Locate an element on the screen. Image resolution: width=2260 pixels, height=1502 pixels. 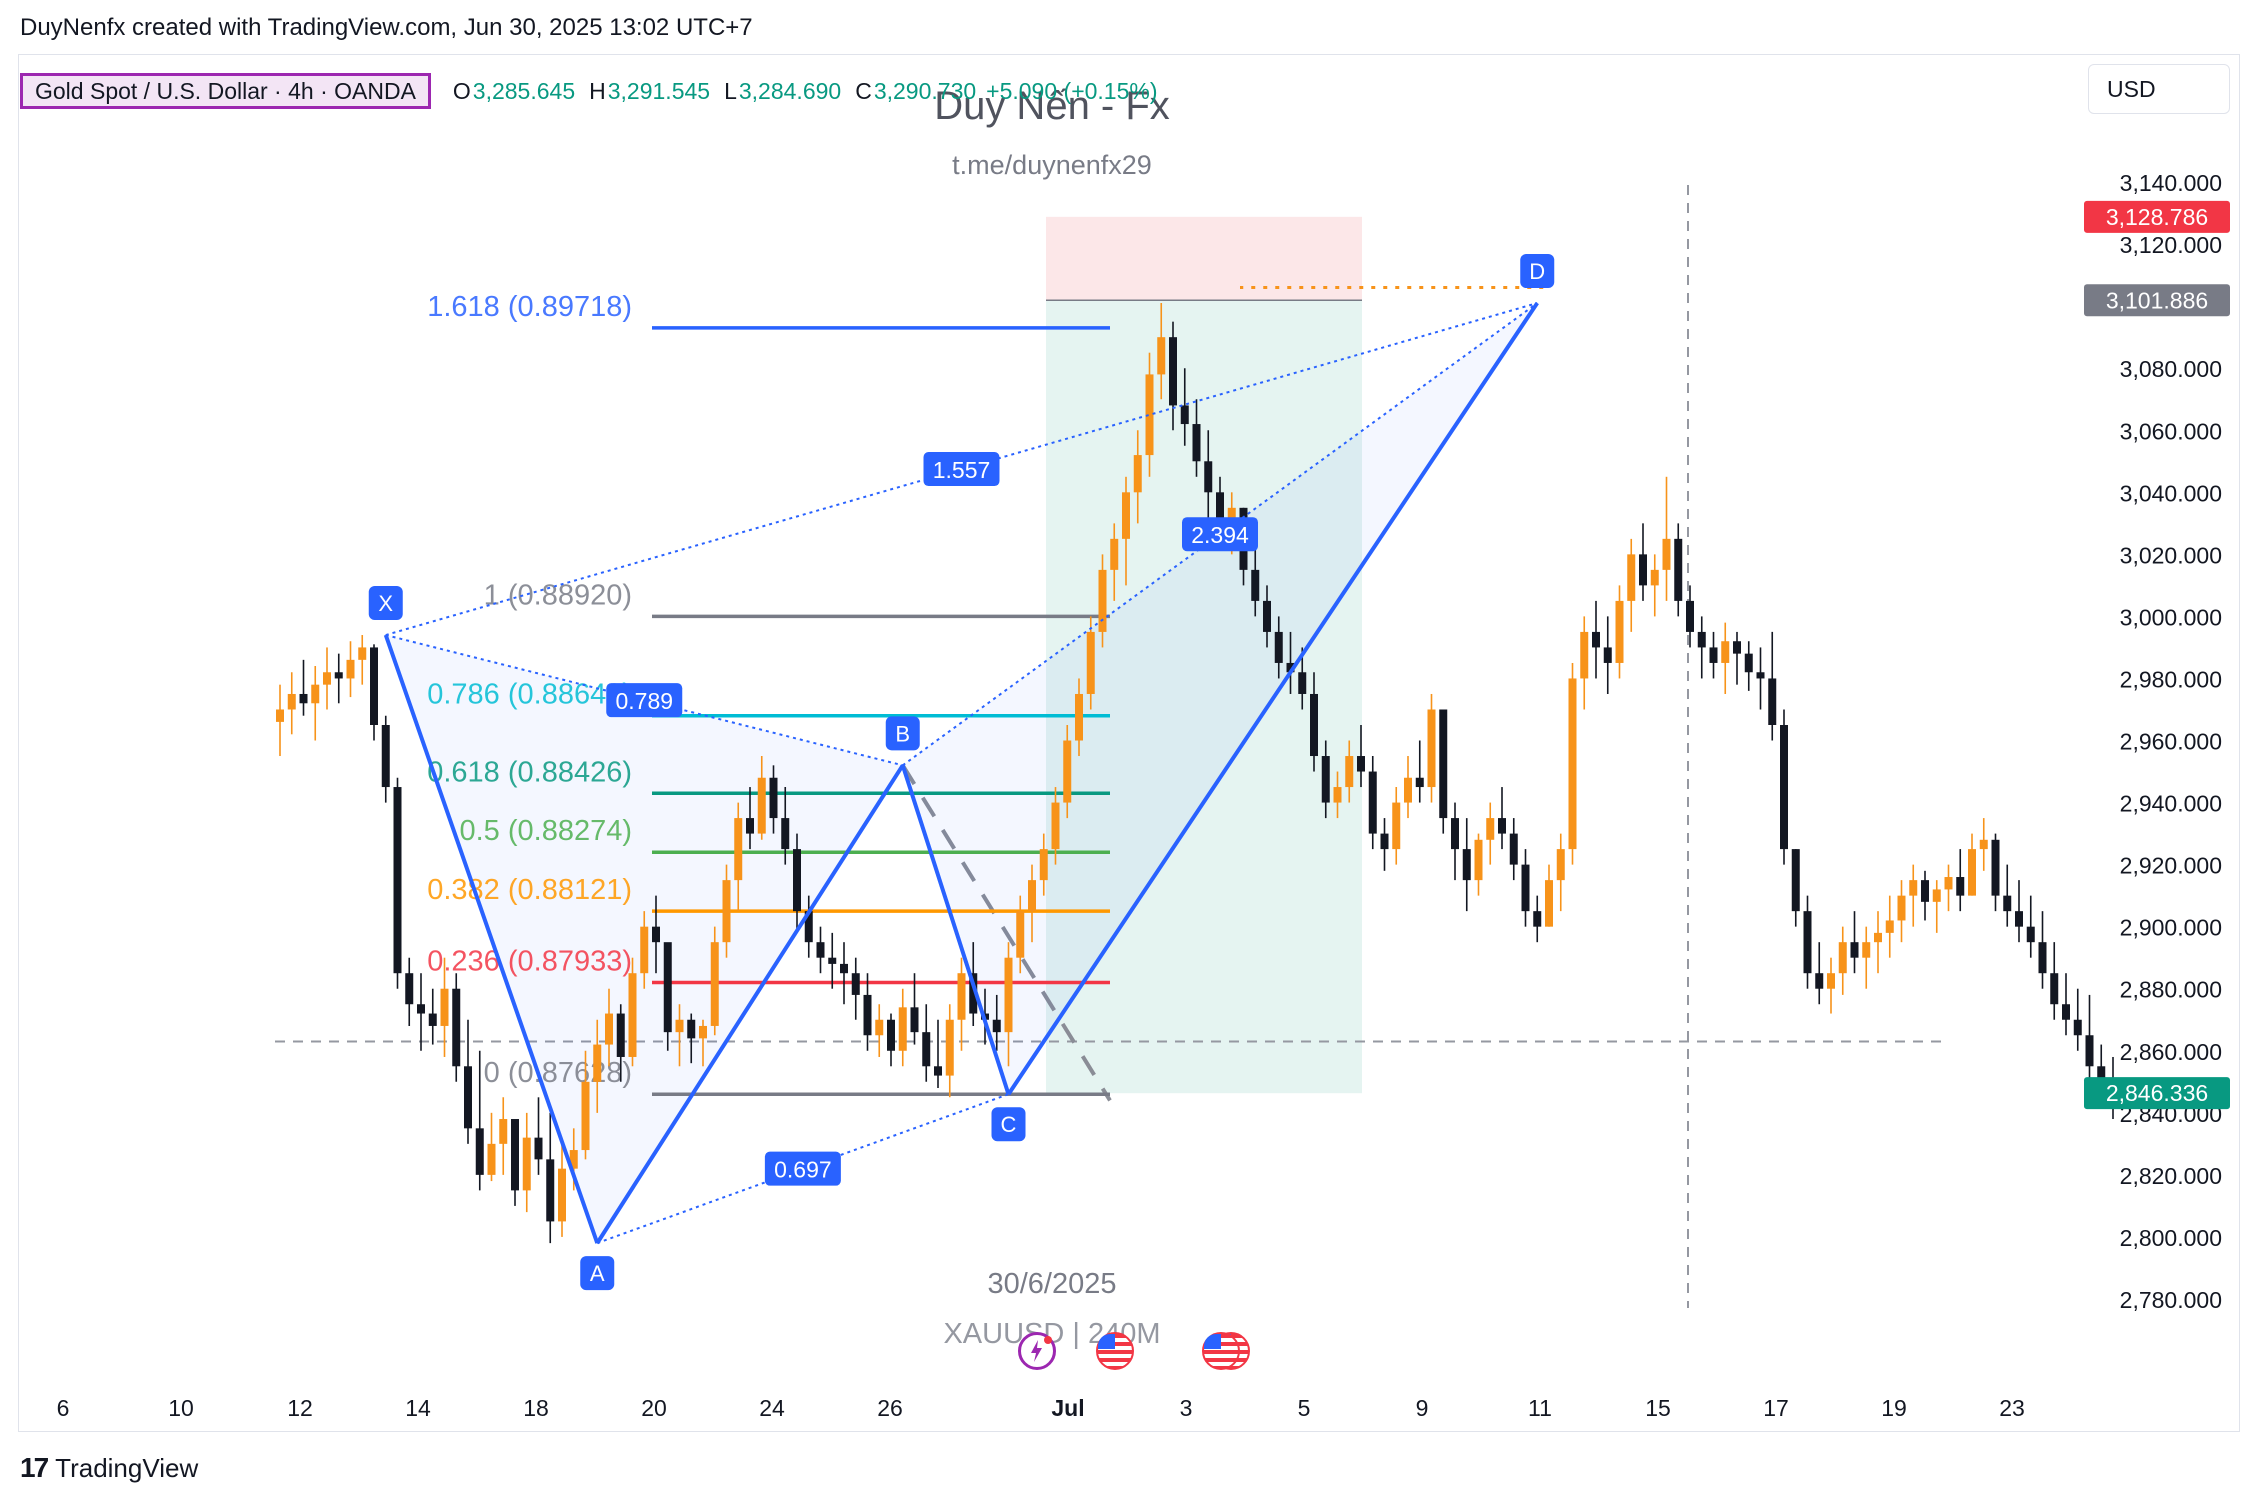
price-label-text: 2,846.336 is located at coordinates (2157, 1093).